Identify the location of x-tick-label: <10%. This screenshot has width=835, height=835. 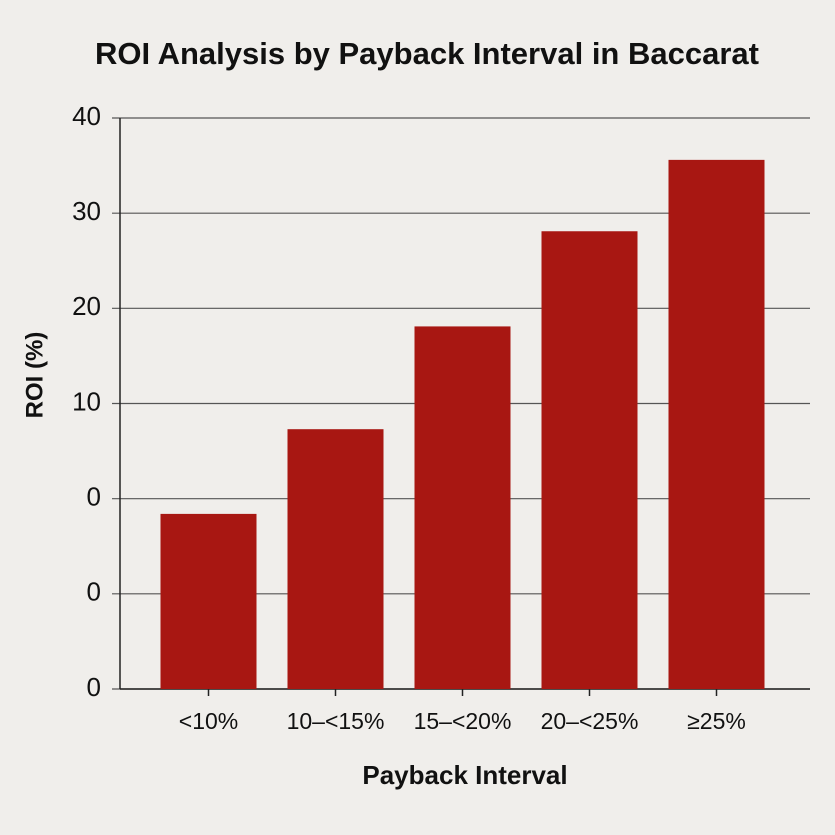
(208, 721).